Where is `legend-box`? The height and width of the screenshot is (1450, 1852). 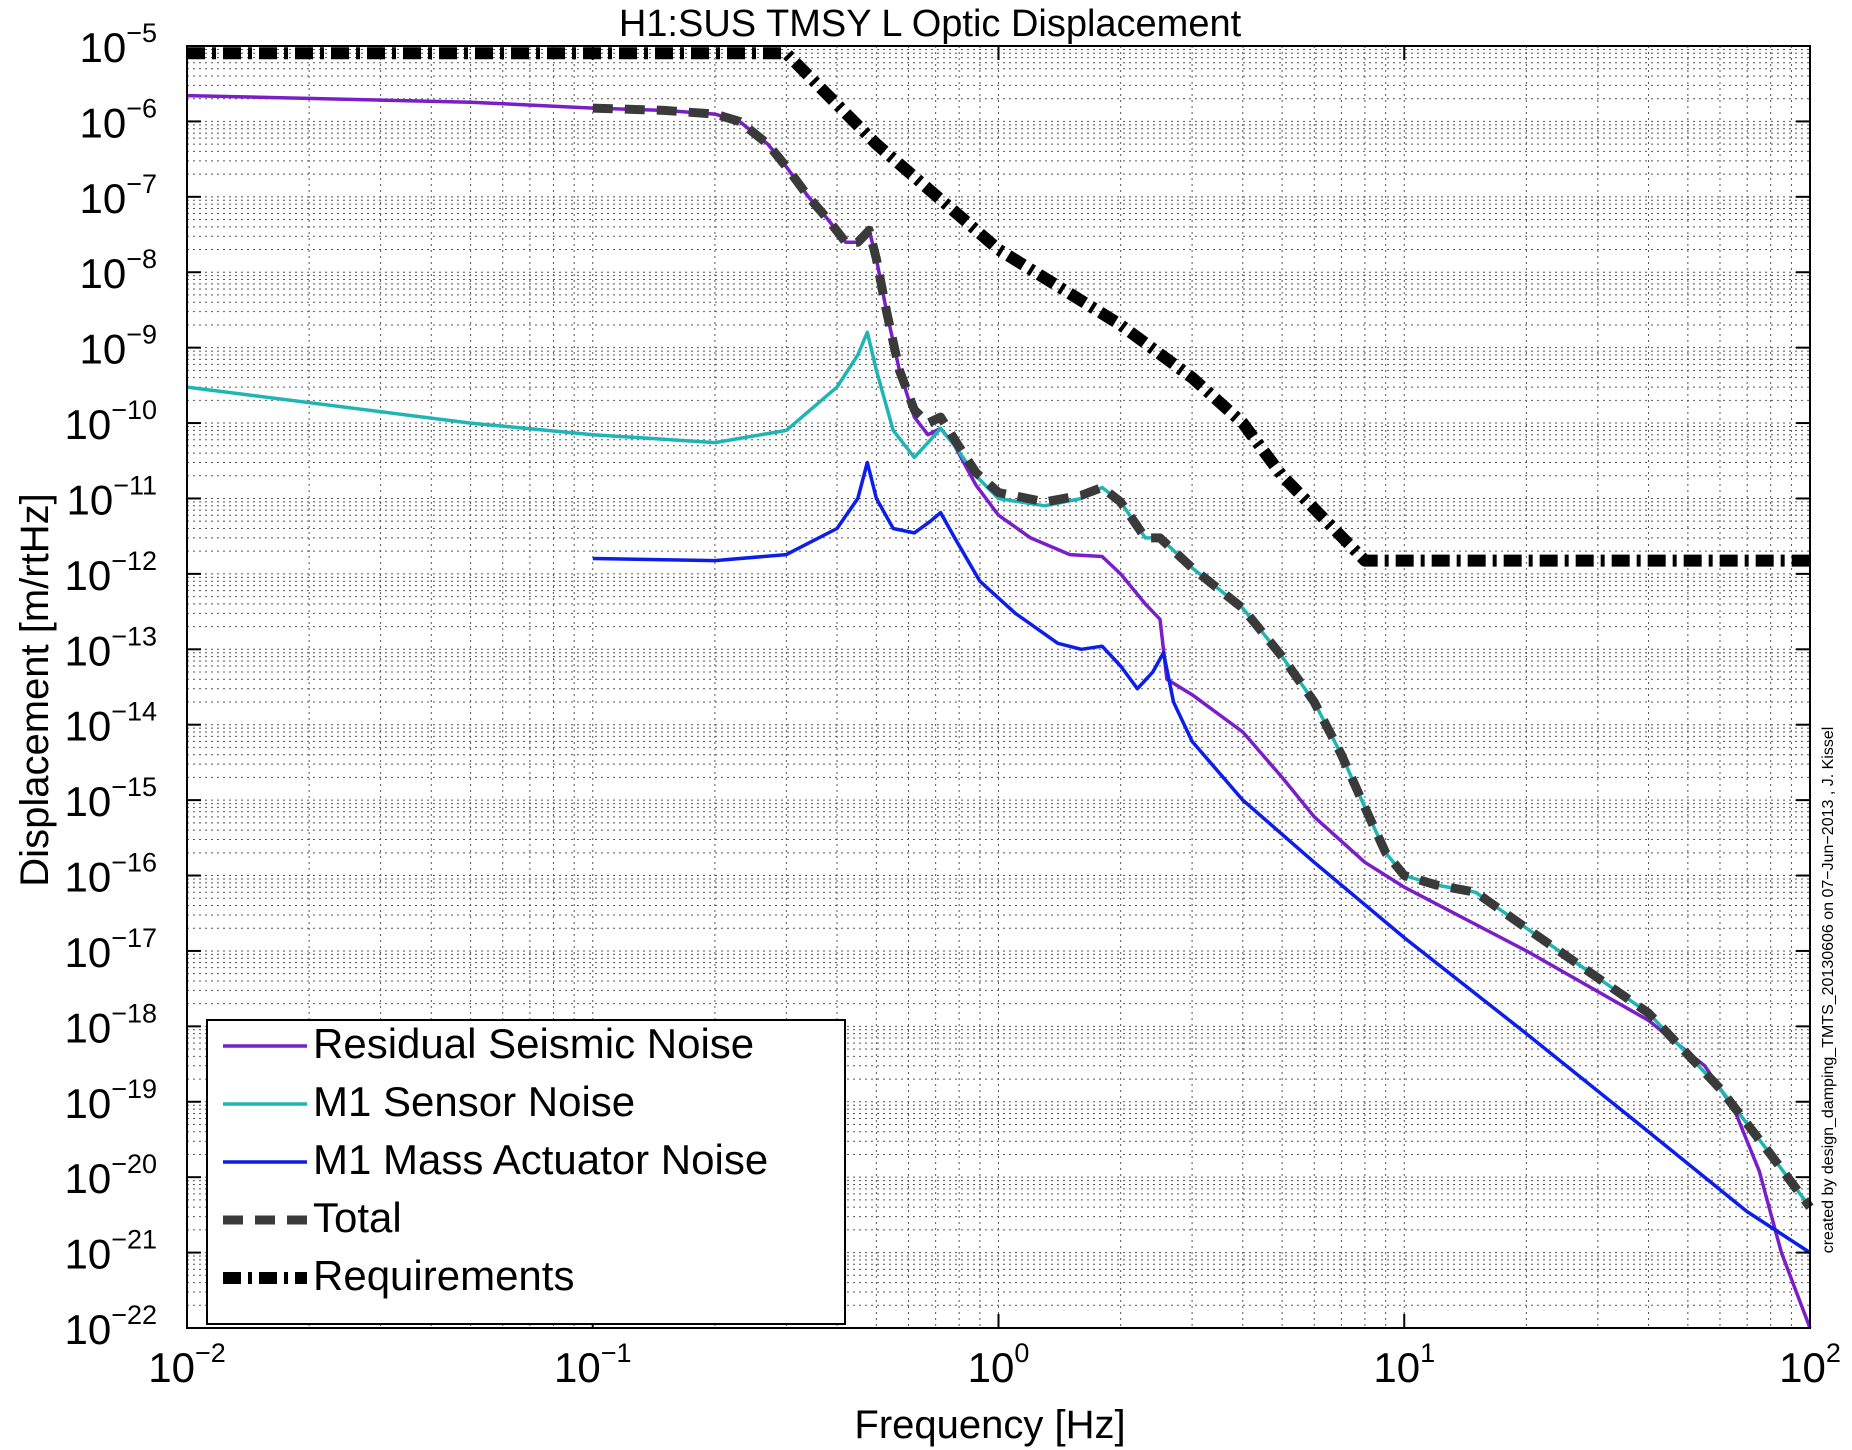
legend-box is located at coordinates (526, 1172).